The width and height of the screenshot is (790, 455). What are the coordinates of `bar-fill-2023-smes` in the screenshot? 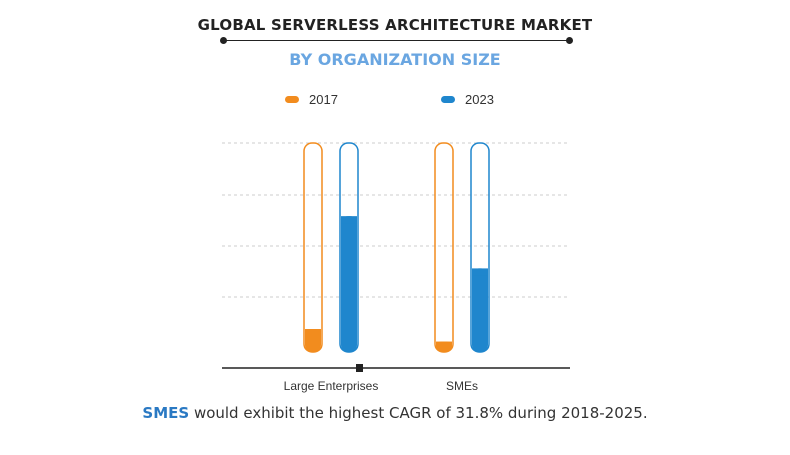 It's located at (480, 310).